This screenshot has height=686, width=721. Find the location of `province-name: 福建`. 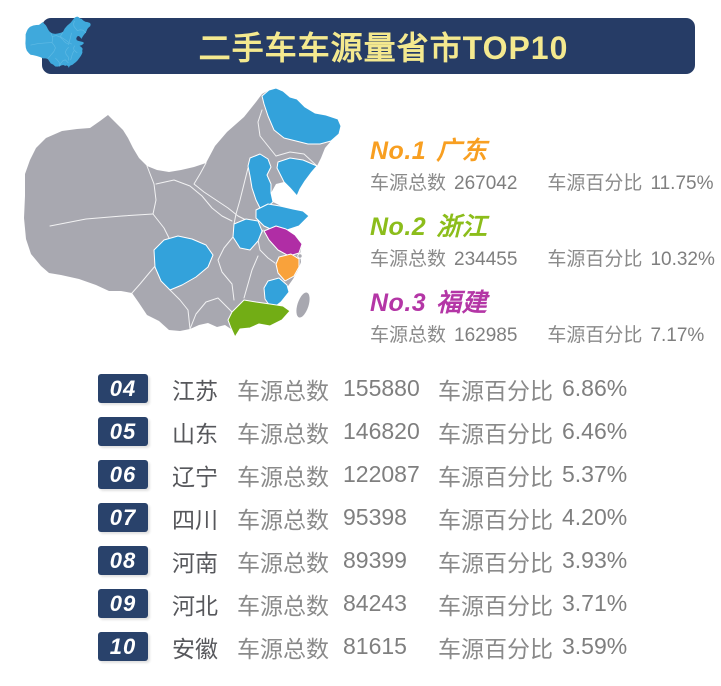

province-name: 福建 is located at coordinates (462, 303).